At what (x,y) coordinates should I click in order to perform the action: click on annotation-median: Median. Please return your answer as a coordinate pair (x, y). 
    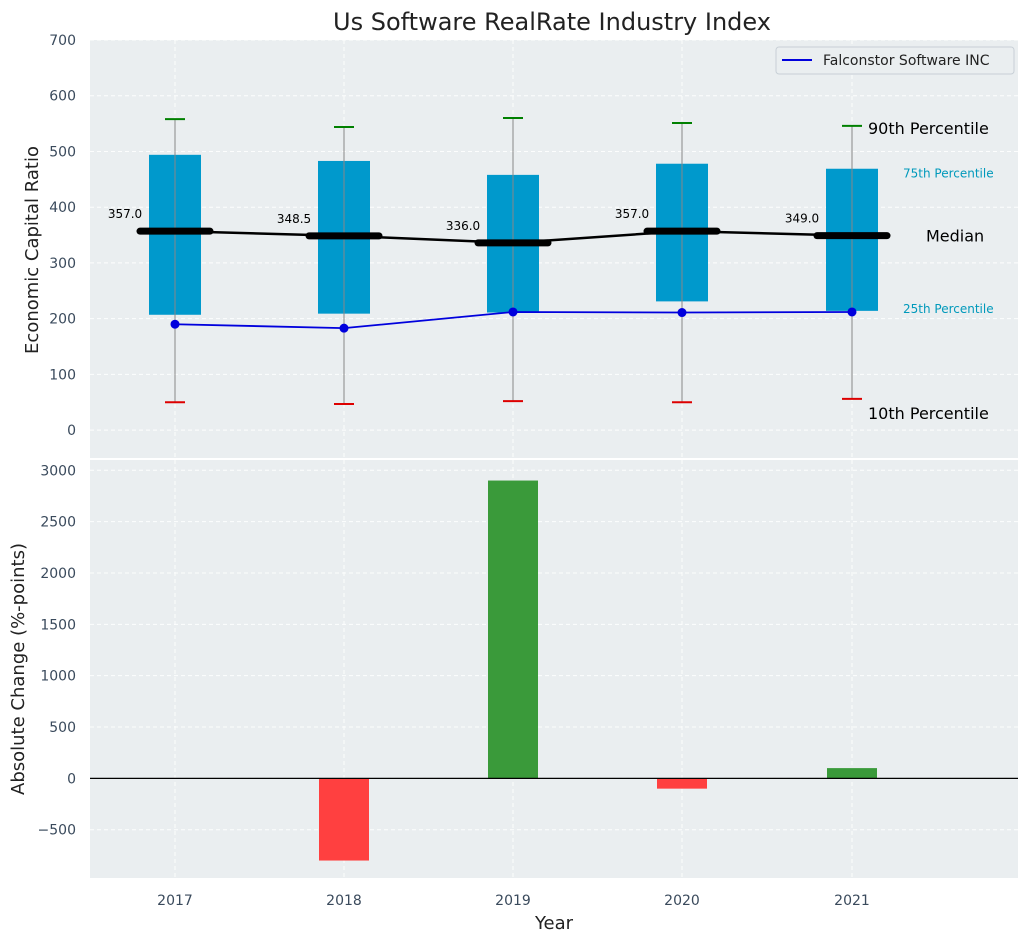
    Looking at the image, I should click on (955, 236).